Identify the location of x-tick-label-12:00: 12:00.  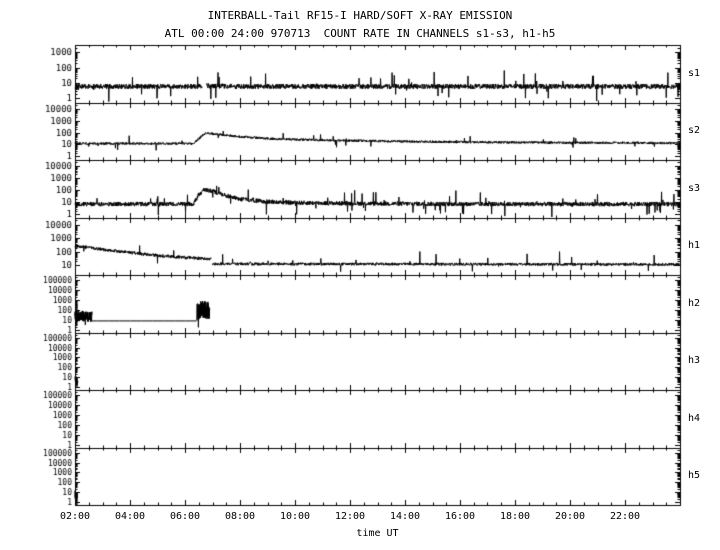
(350, 516).